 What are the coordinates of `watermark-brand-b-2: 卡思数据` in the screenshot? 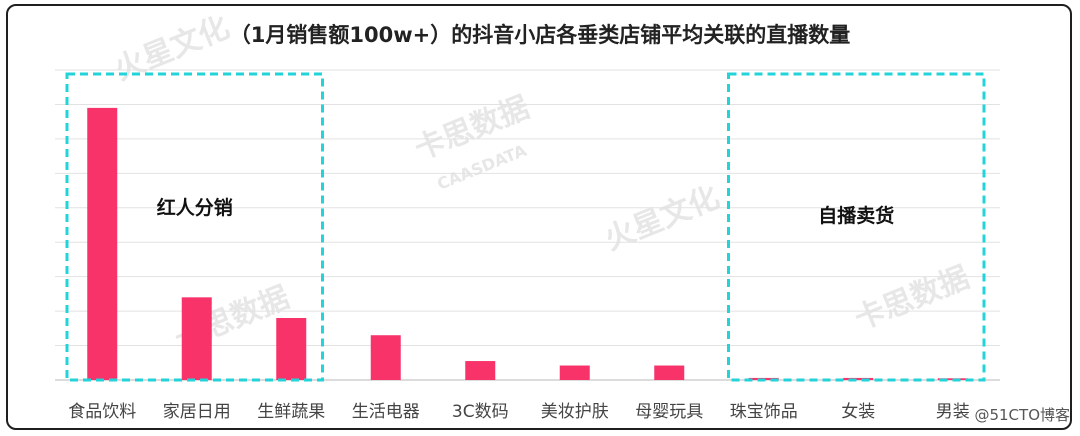 It's located at (912, 298).